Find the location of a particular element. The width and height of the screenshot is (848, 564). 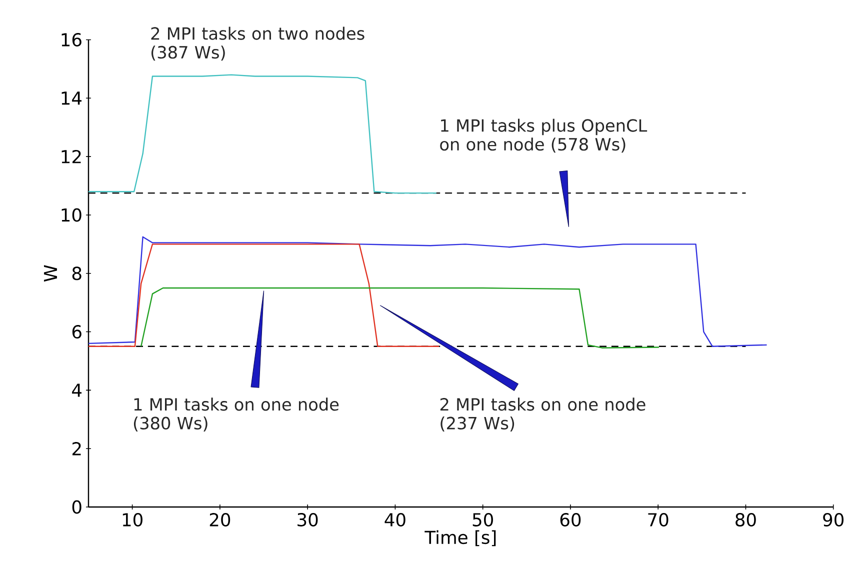

x-tick-label: 10 is located at coordinates (132, 520).